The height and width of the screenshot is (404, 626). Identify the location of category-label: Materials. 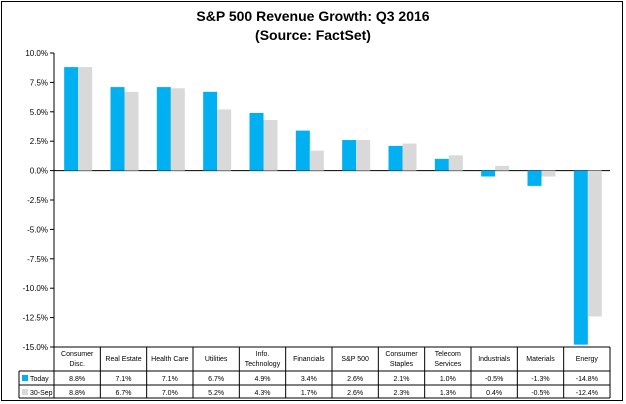
(540, 359).